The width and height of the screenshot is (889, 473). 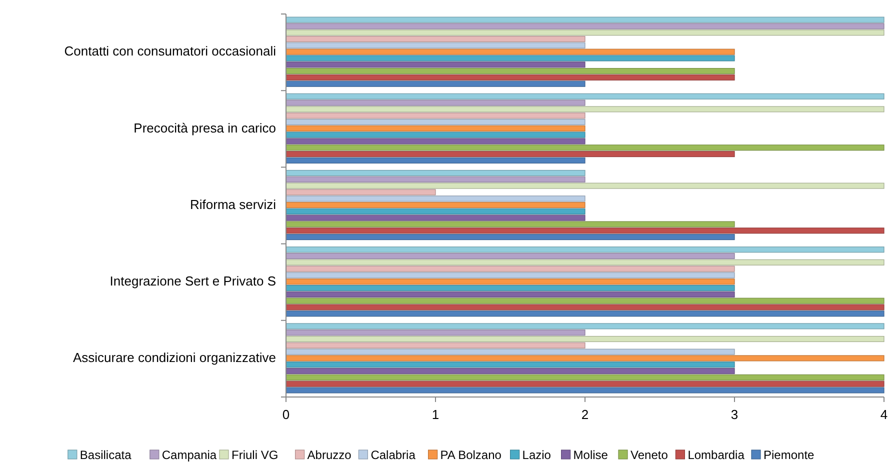 I want to click on x-tick-label: 1, so click(x=436, y=414).